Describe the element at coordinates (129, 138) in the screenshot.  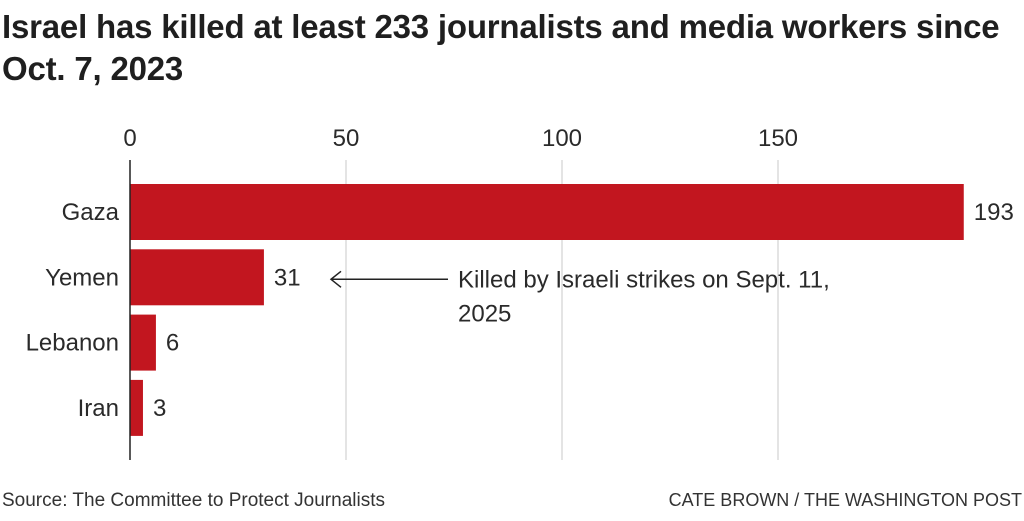
I see `x-tick-label: 0` at that location.